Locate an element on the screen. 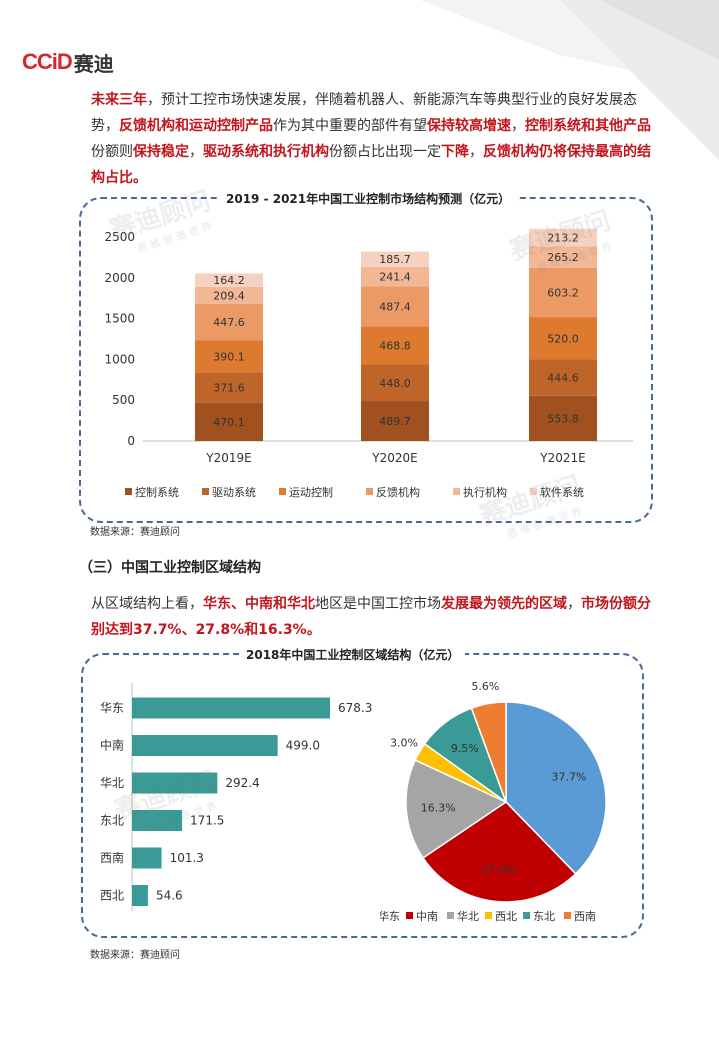 This screenshot has height=1040, width=719. data-label: 390.1 is located at coordinates (229, 356).